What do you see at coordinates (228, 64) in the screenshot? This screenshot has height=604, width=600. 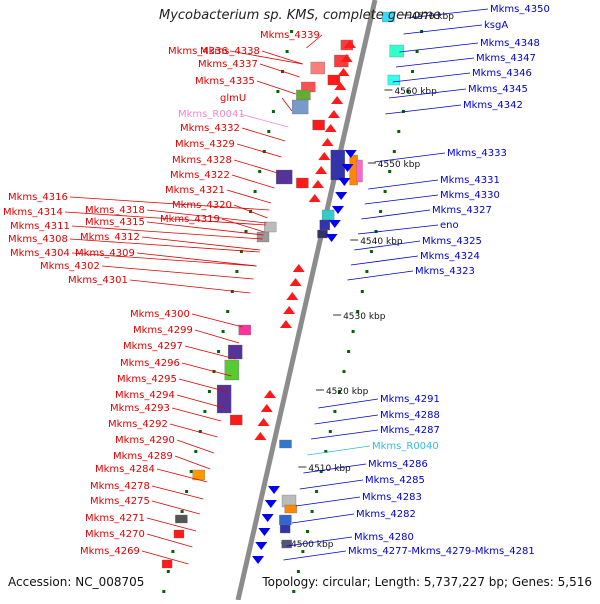 I see `left-gene-label: Mkms_4337` at bounding box center [228, 64].